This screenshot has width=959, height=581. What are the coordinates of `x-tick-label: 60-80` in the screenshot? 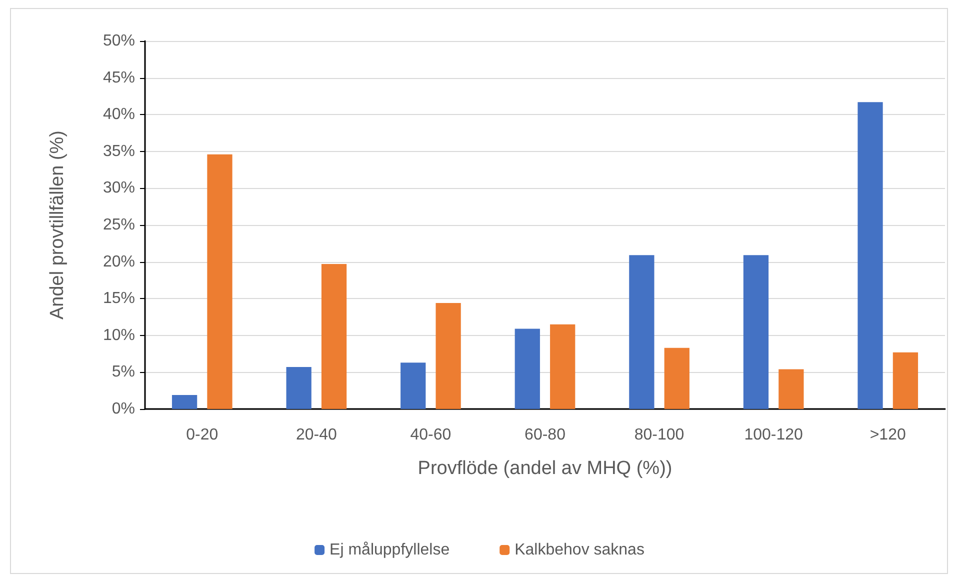 It's located at (545, 435).